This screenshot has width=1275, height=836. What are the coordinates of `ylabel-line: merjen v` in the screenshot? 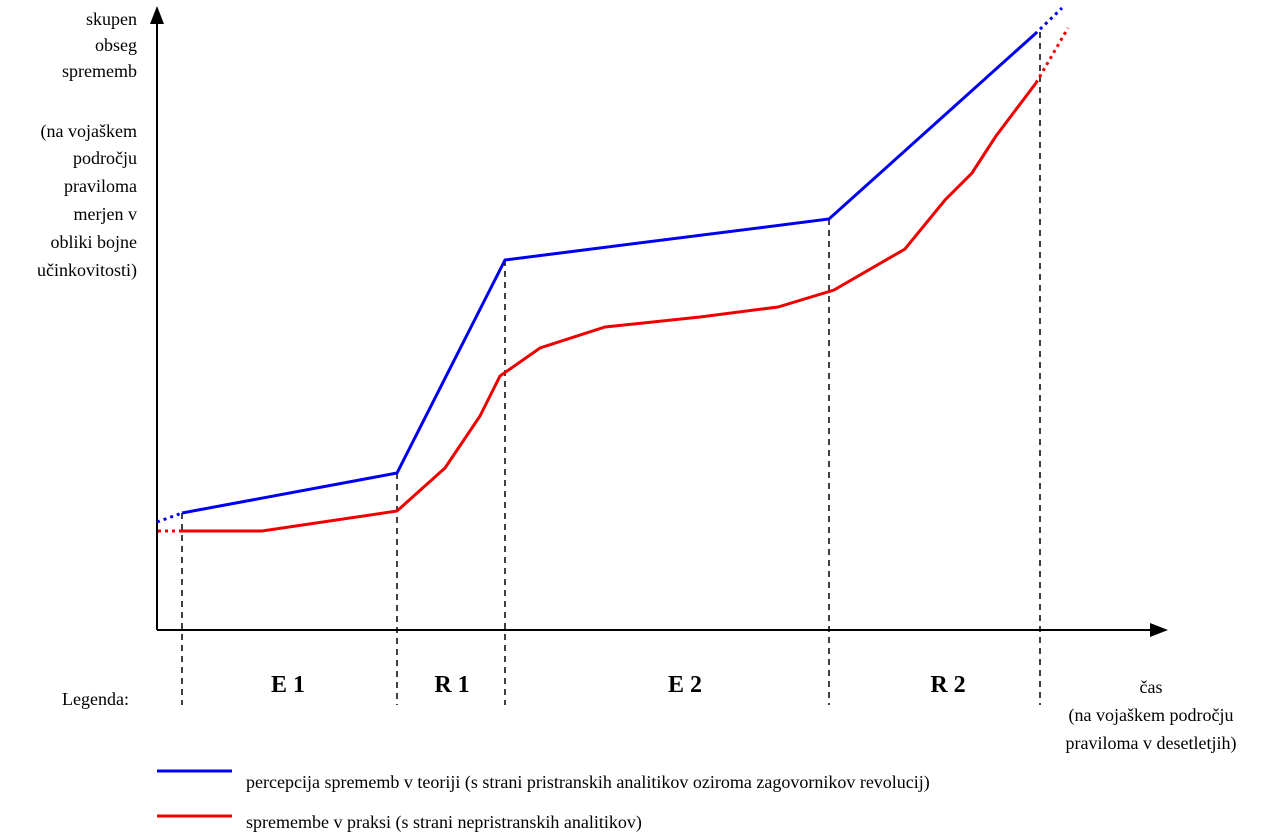 It's located at (105, 214).